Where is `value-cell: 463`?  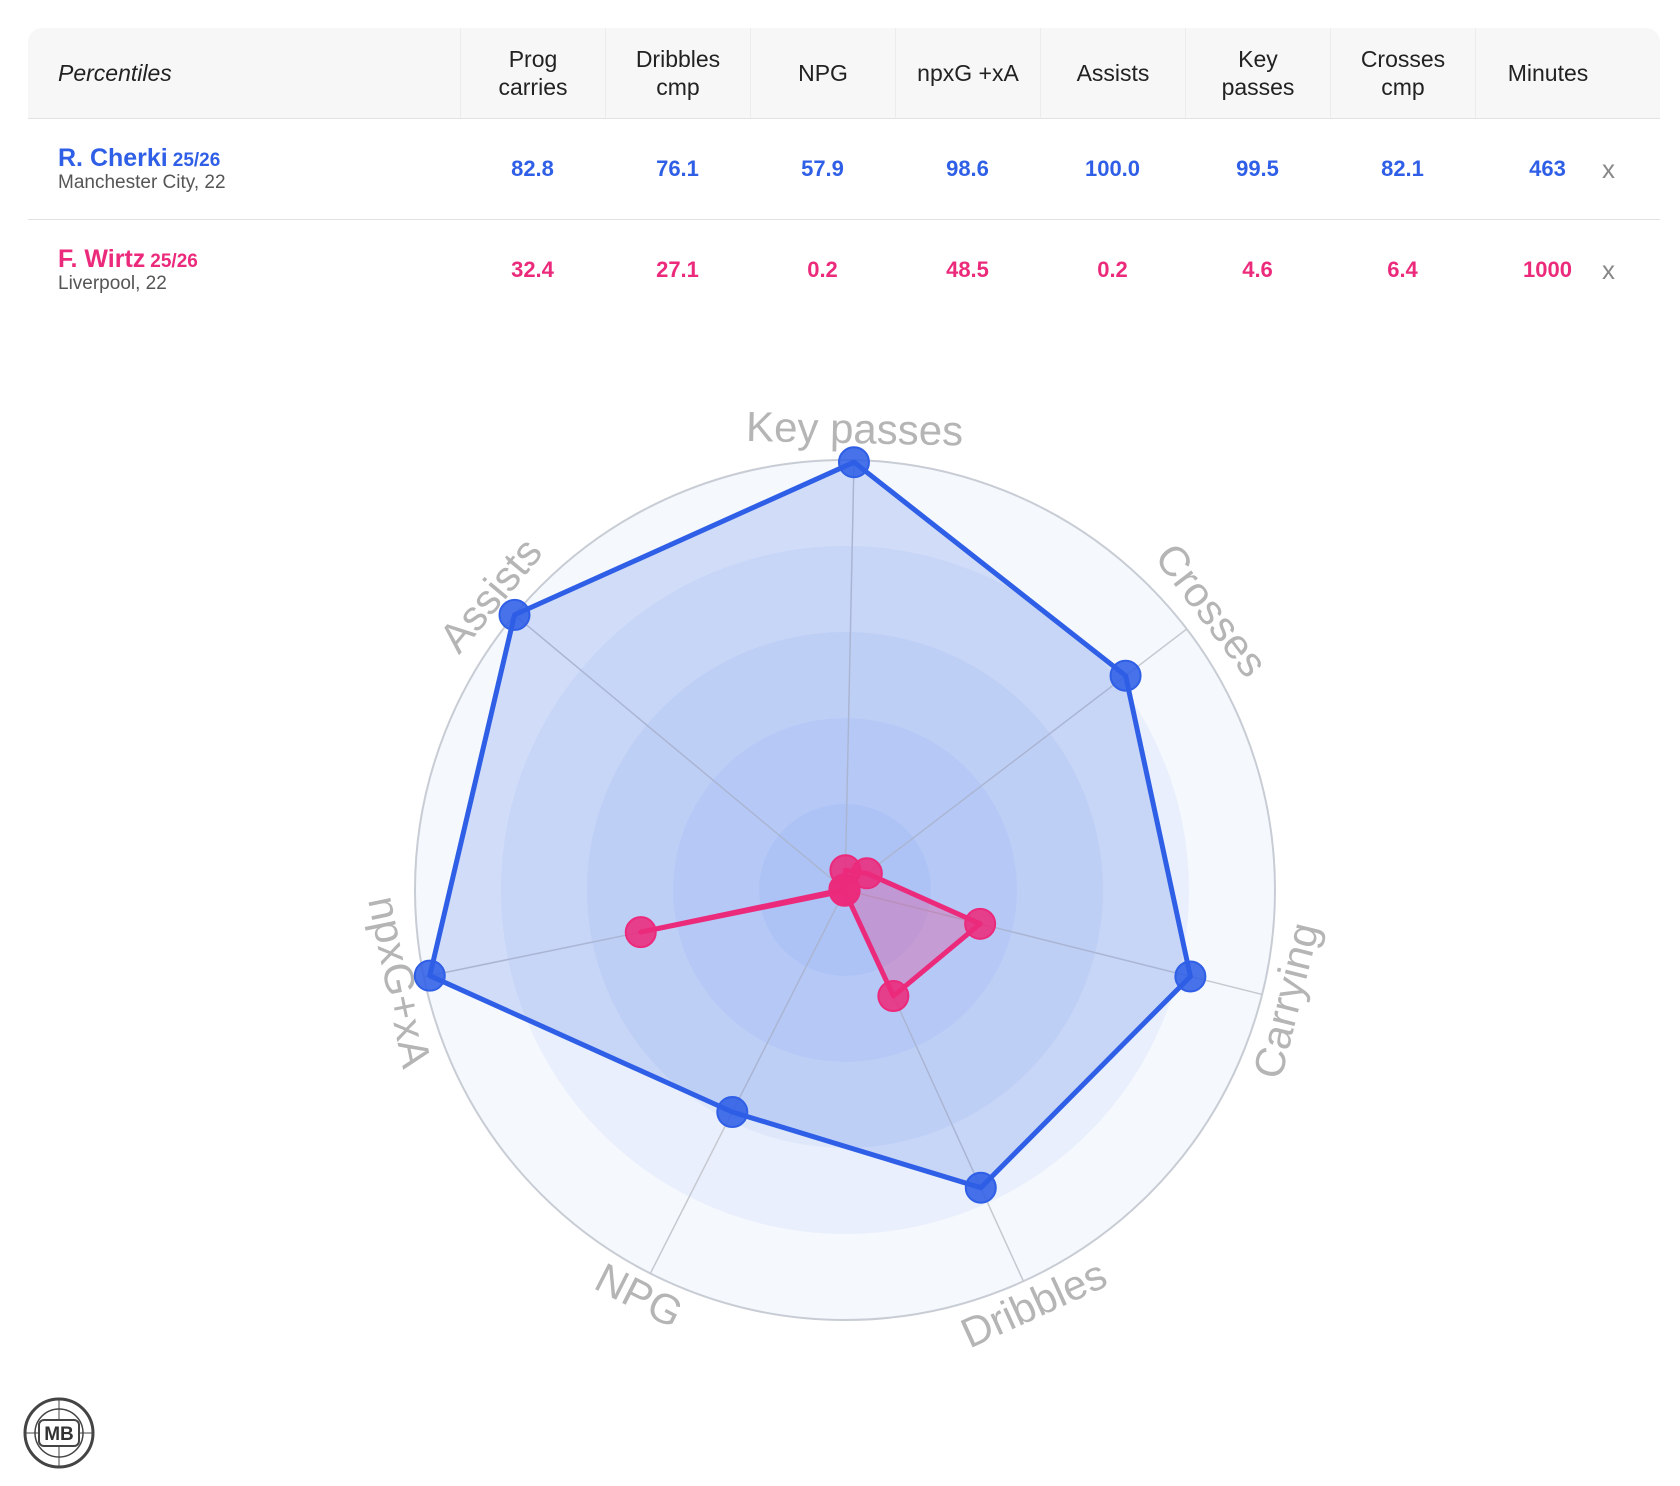 value-cell: 463 is located at coordinates (1547, 168).